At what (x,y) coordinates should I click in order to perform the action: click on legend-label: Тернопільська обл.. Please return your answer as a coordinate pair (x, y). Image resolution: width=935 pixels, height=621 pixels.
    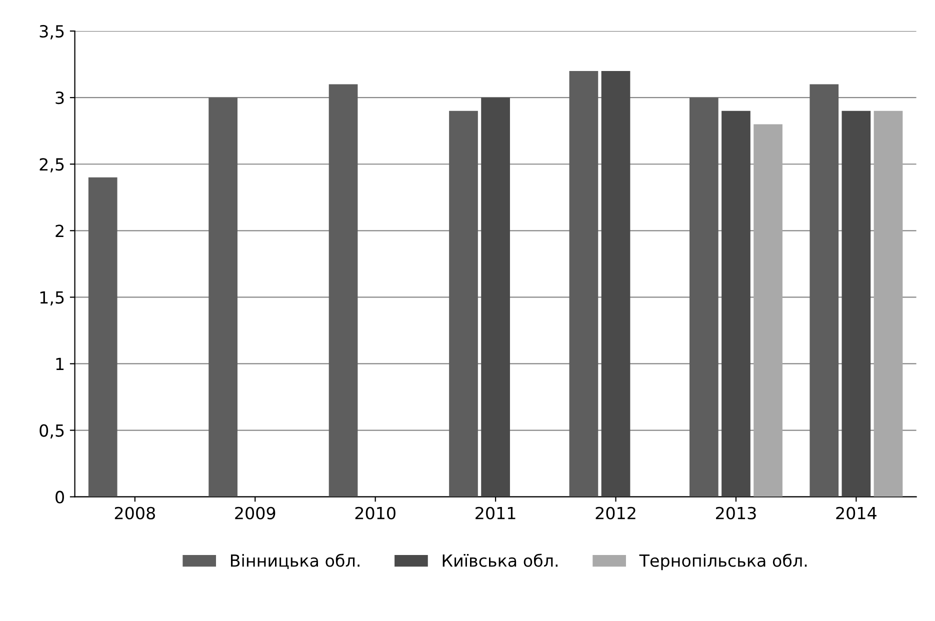
    Looking at the image, I should click on (723, 562).